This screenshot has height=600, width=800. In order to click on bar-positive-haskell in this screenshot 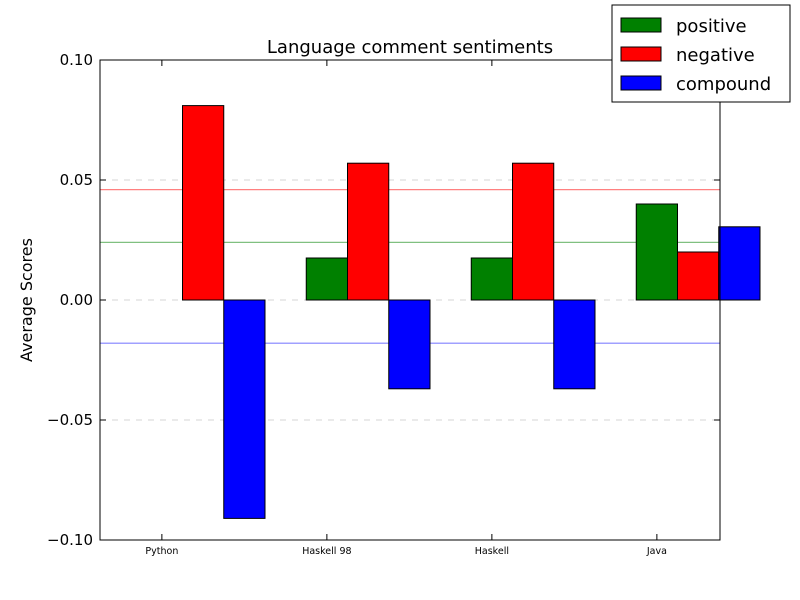, I will do `click(491, 279)`.